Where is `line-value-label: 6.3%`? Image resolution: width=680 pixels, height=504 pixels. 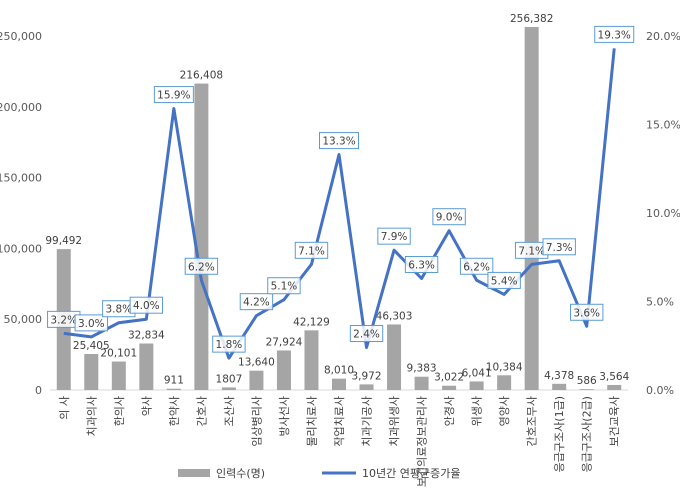
line-value-label: 6.3% is located at coordinates (421, 265).